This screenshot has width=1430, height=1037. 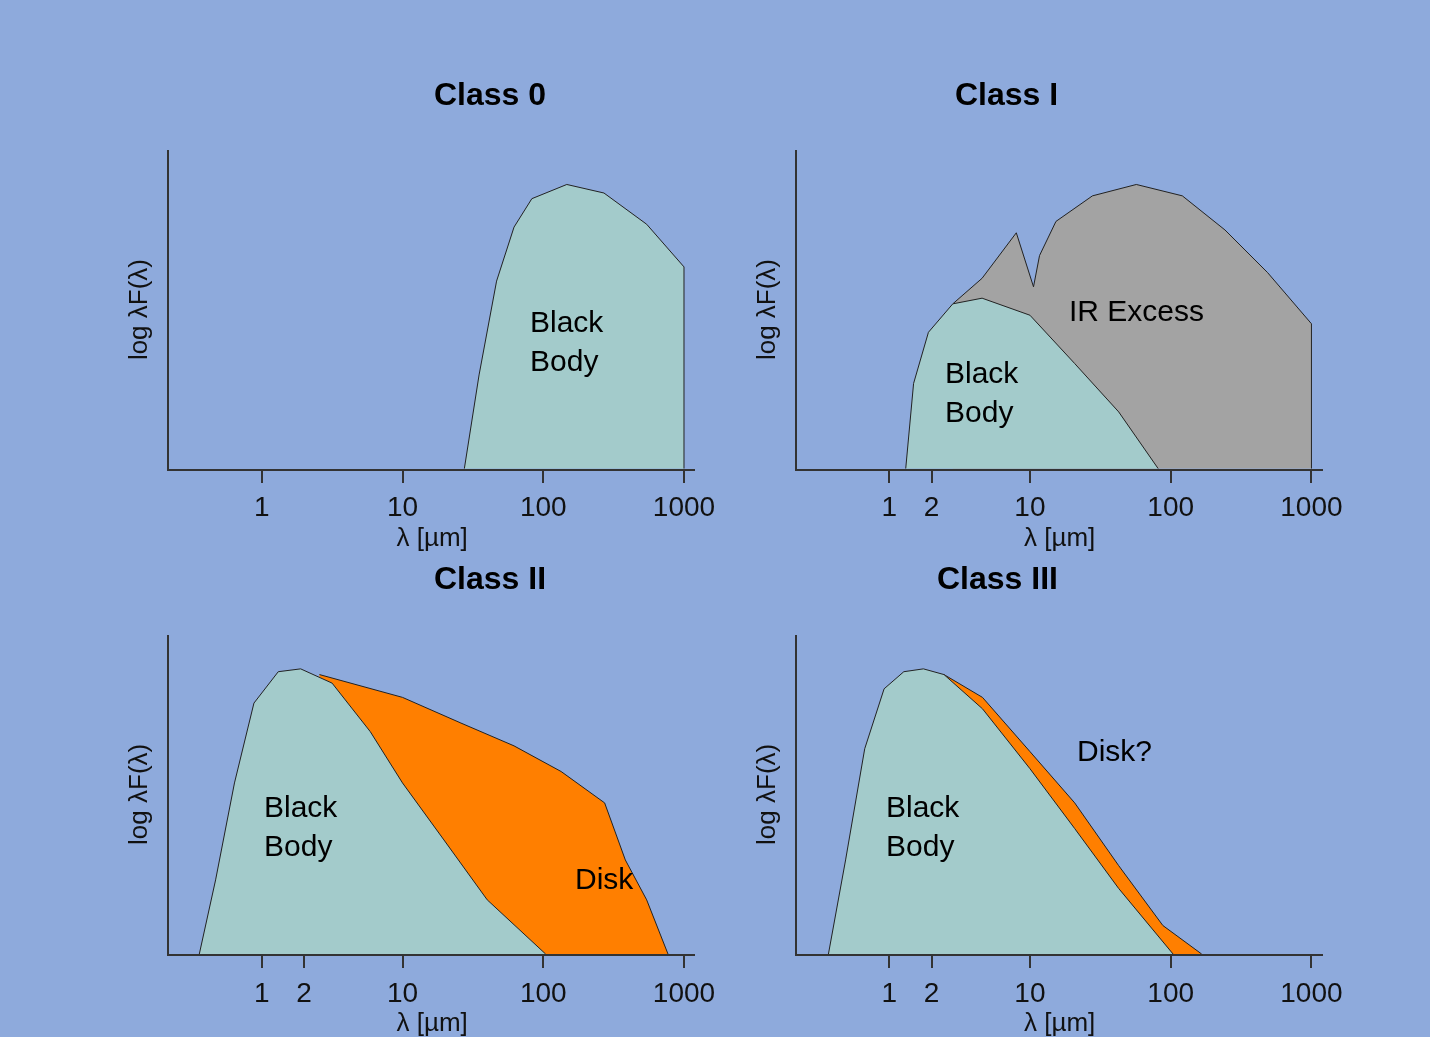 I want to click on annotation: IR Excess, so click(x=1137, y=310).